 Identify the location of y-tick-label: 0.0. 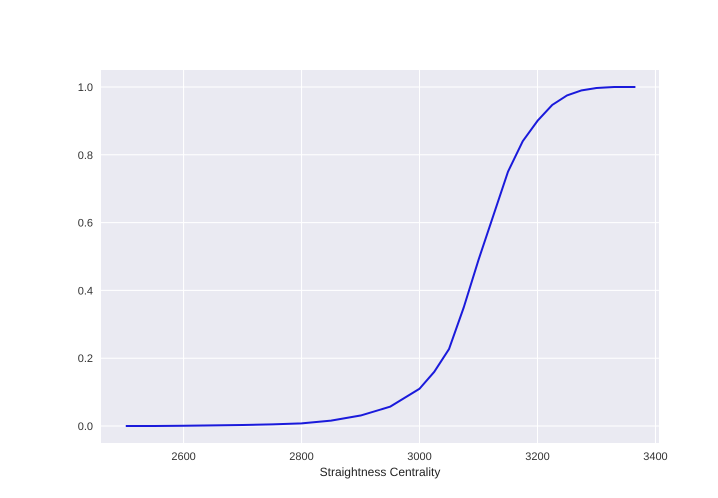
(85, 427).